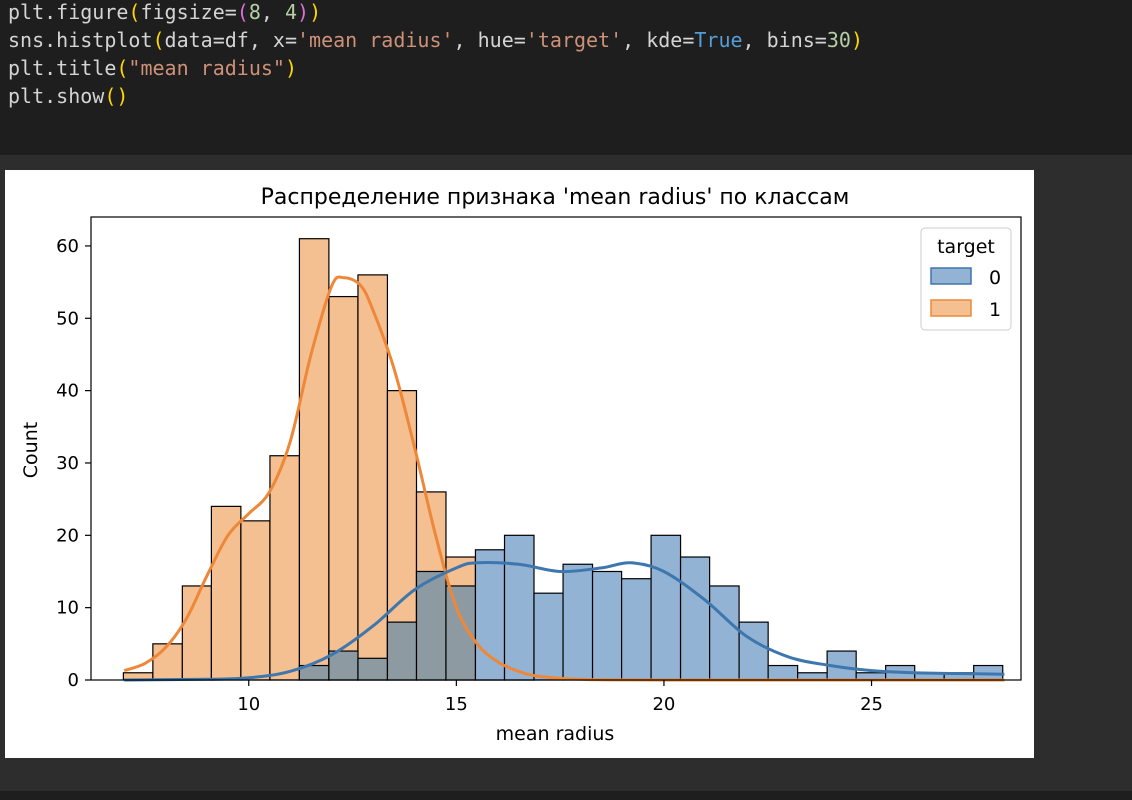 Image resolution: width=1132 pixels, height=800 pixels. I want to click on series-0-bars, so click(651, 607).